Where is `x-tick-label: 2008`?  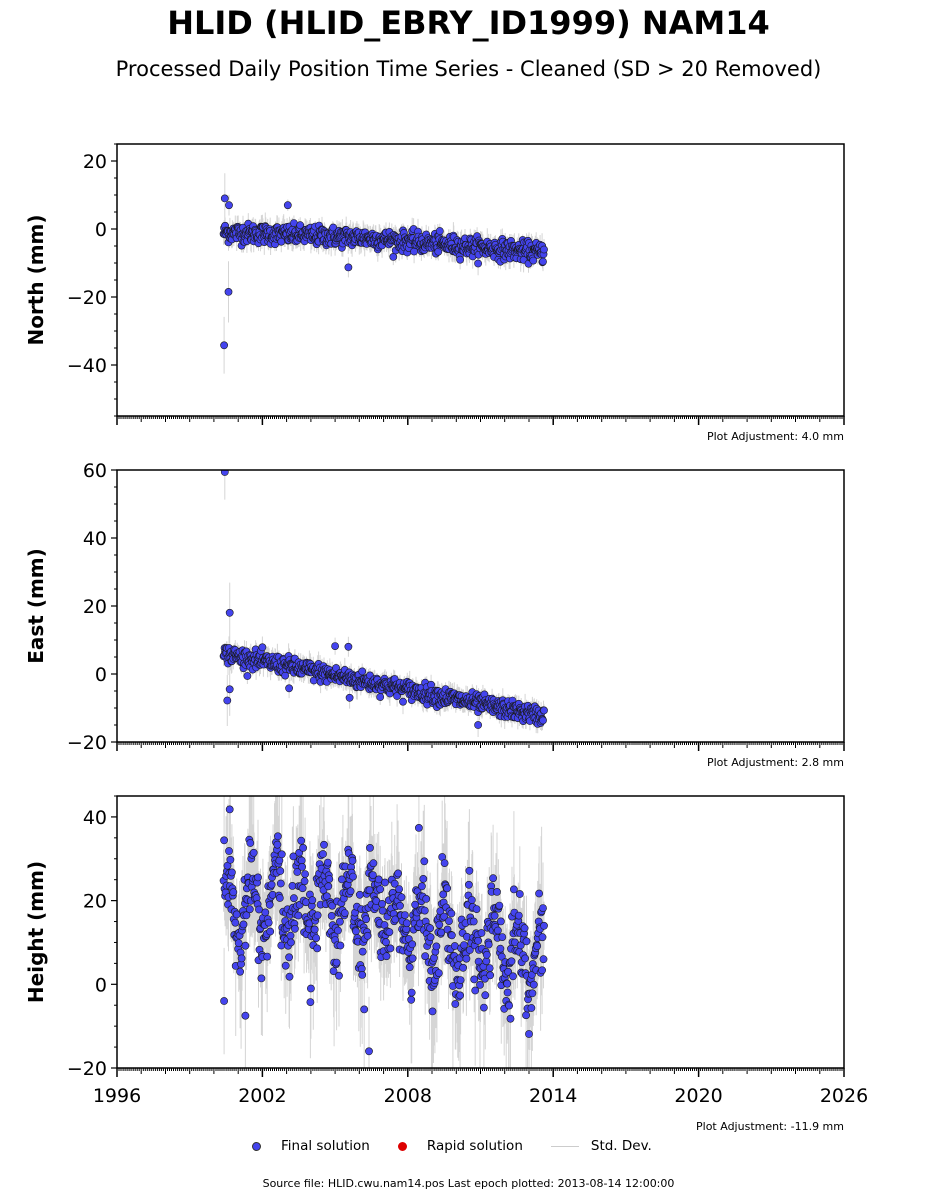
x-tick-label: 2008 is located at coordinates (408, 1096).